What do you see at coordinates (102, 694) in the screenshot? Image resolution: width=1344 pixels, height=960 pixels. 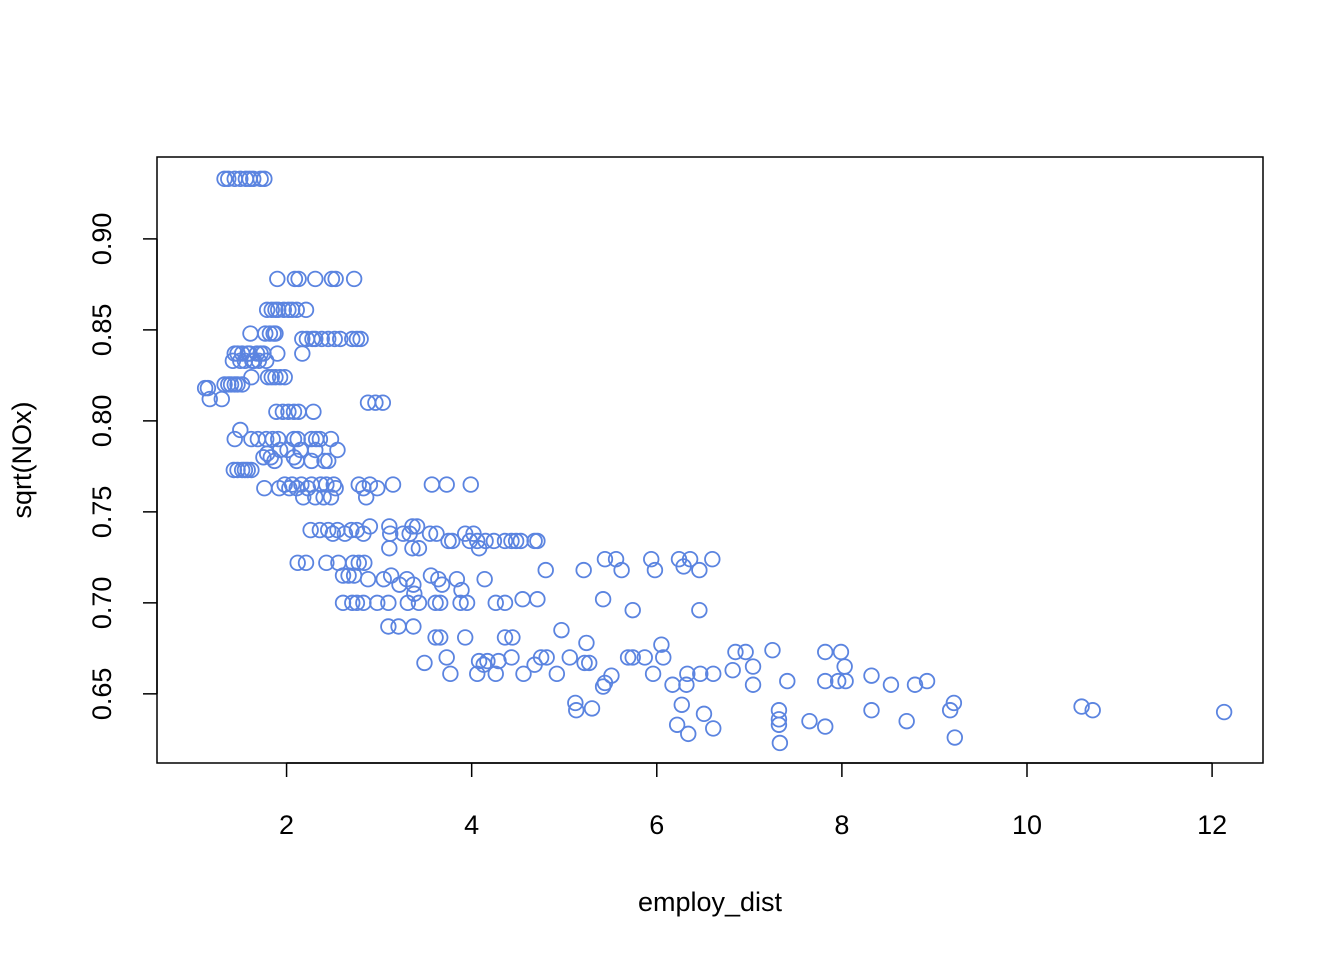 I see `y-tick-label: 0.65` at bounding box center [102, 694].